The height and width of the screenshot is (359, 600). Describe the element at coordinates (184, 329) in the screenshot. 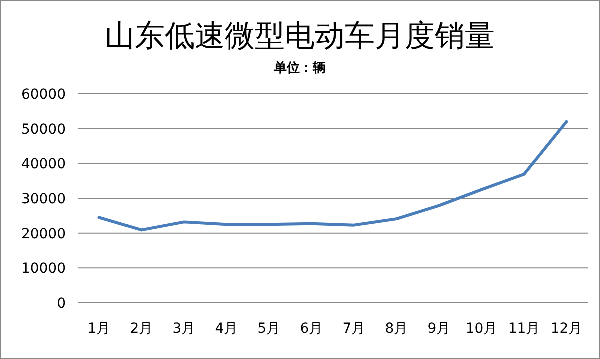

I see `x-tick-label: 3月` at that location.